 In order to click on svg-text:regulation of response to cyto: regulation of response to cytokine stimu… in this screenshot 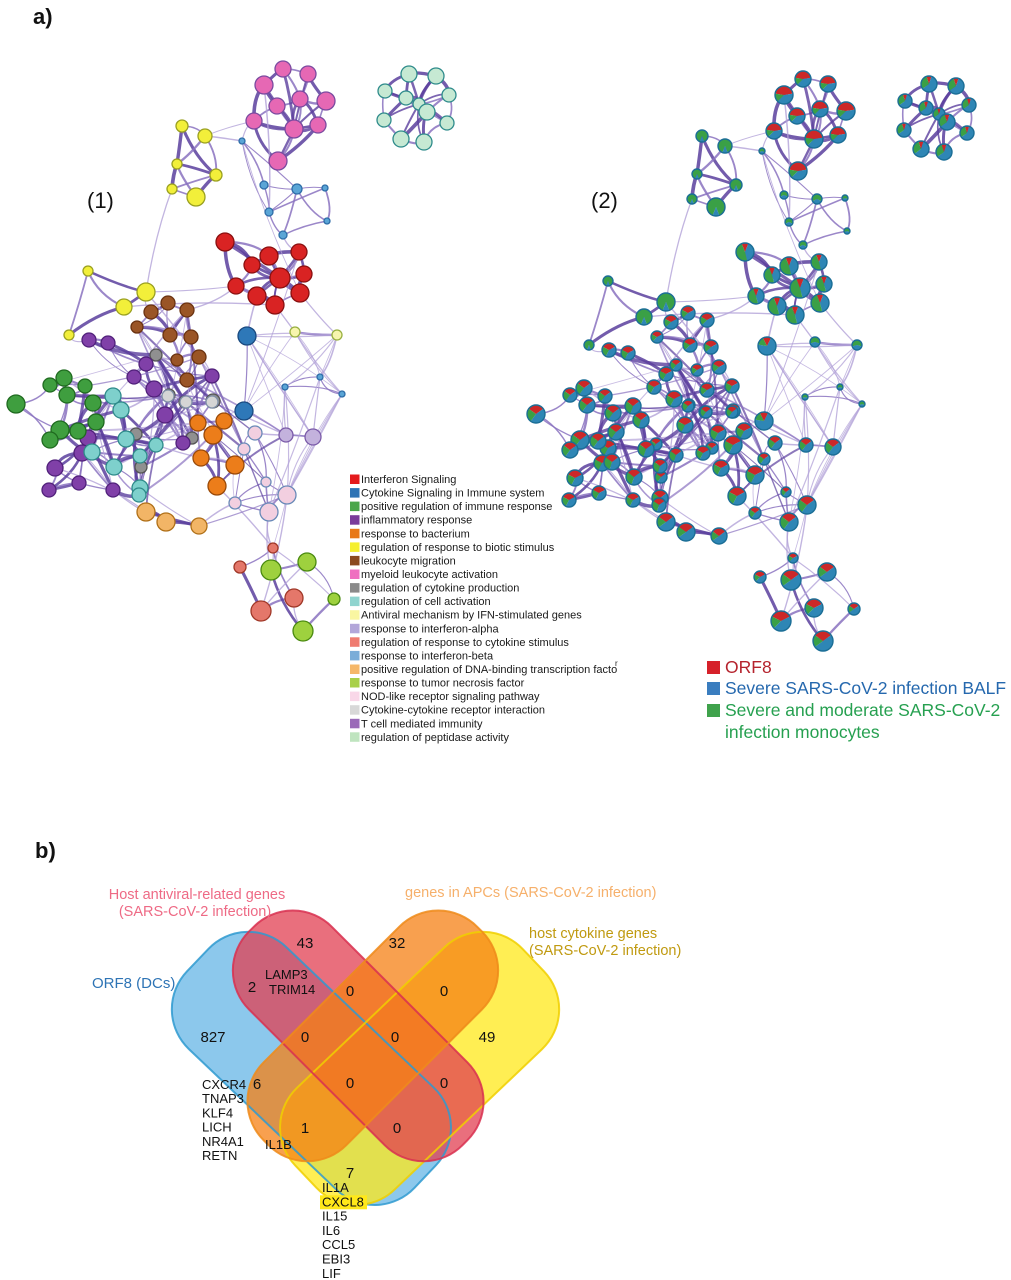, I will do `click(465, 643)`.